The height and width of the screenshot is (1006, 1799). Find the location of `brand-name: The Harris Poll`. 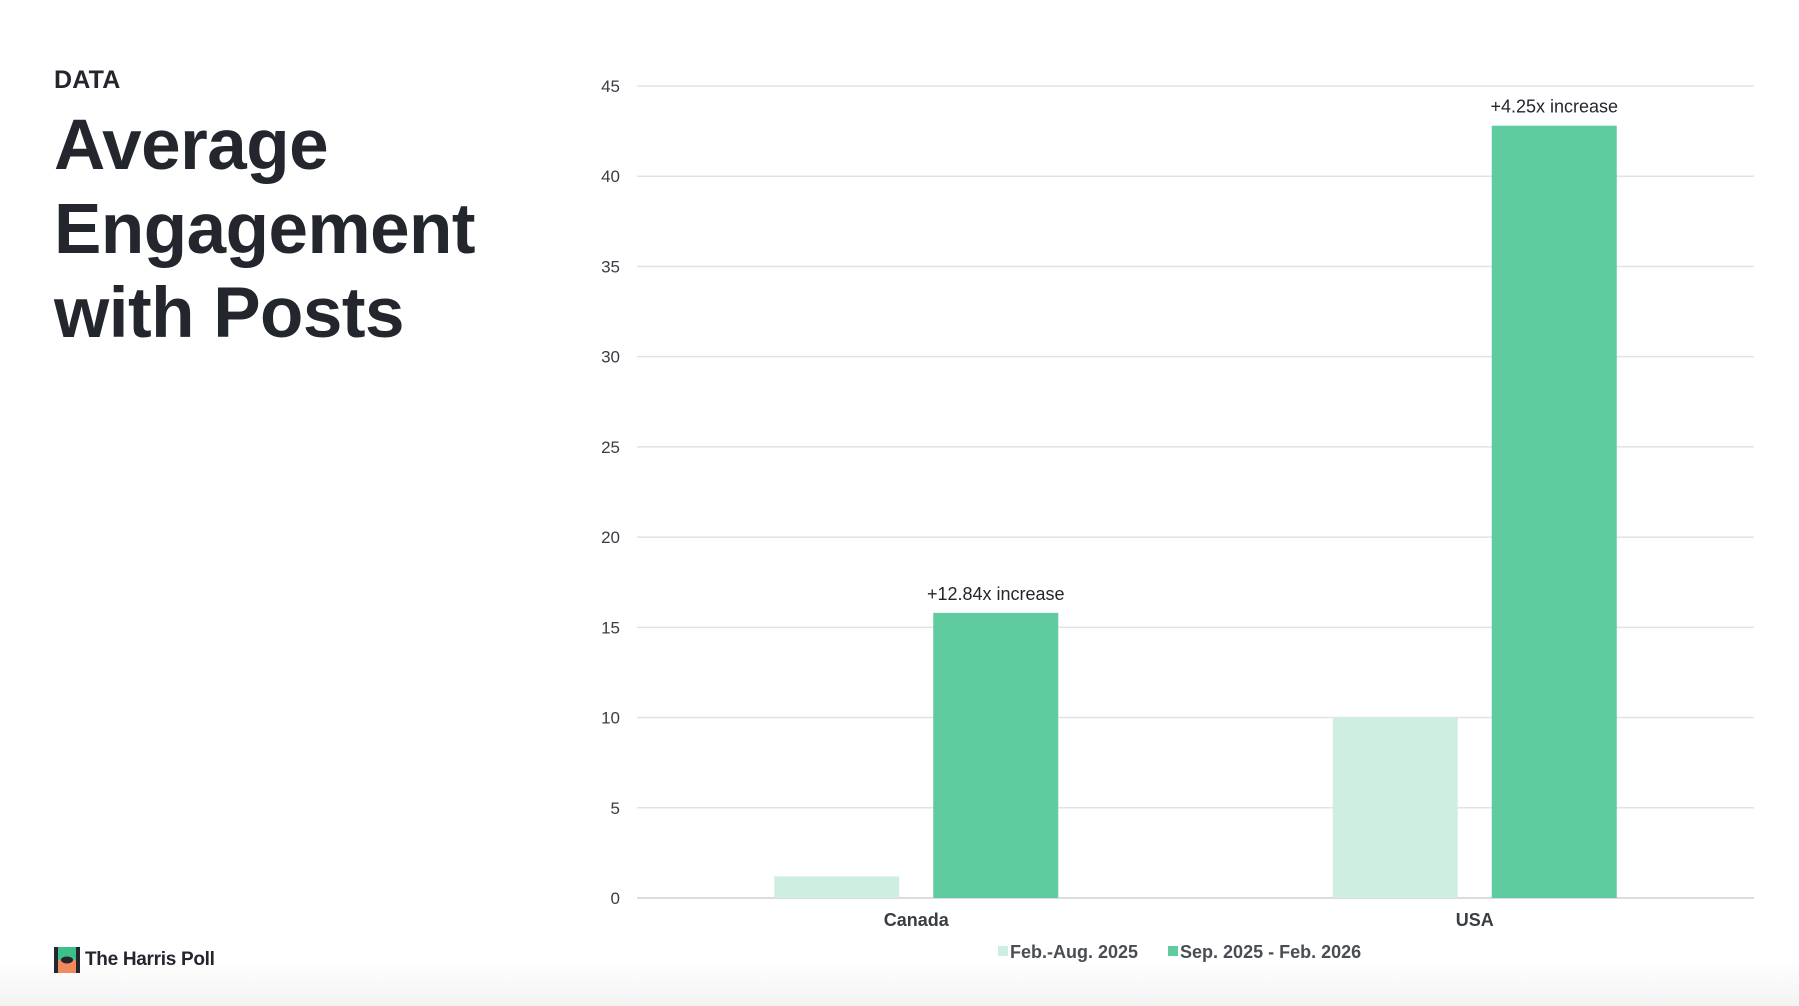

brand-name: The Harris Poll is located at coordinates (150, 959).